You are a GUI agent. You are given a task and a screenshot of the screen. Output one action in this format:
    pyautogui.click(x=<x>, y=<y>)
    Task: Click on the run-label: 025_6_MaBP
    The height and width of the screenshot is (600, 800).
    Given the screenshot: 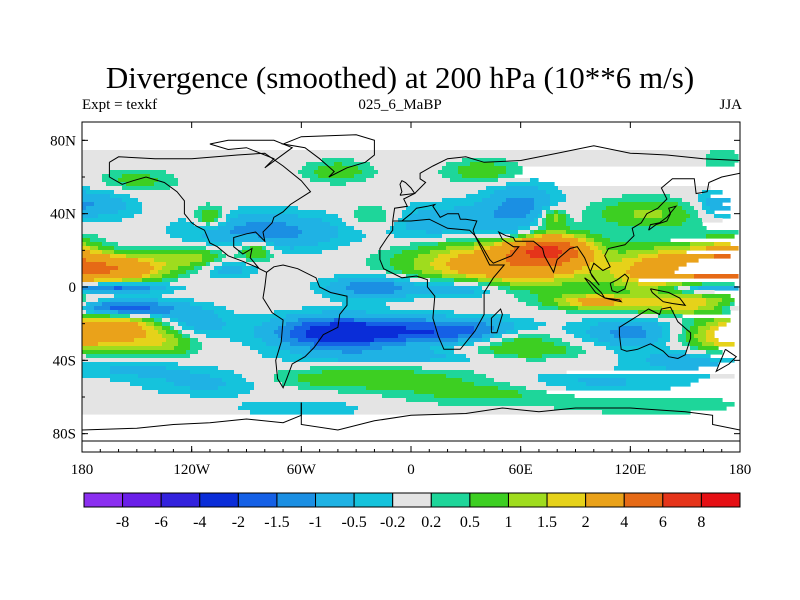 What is the action you would take?
    pyautogui.click(x=400, y=105)
    